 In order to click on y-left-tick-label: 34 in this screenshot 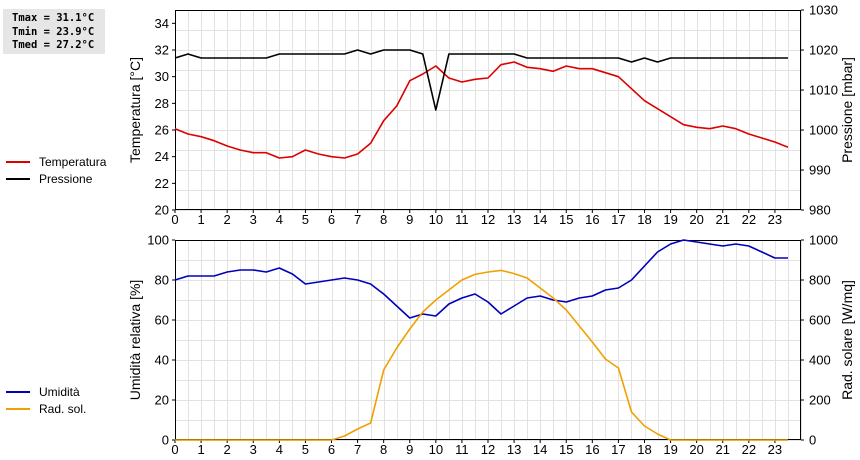, I will do `click(162, 23)`.